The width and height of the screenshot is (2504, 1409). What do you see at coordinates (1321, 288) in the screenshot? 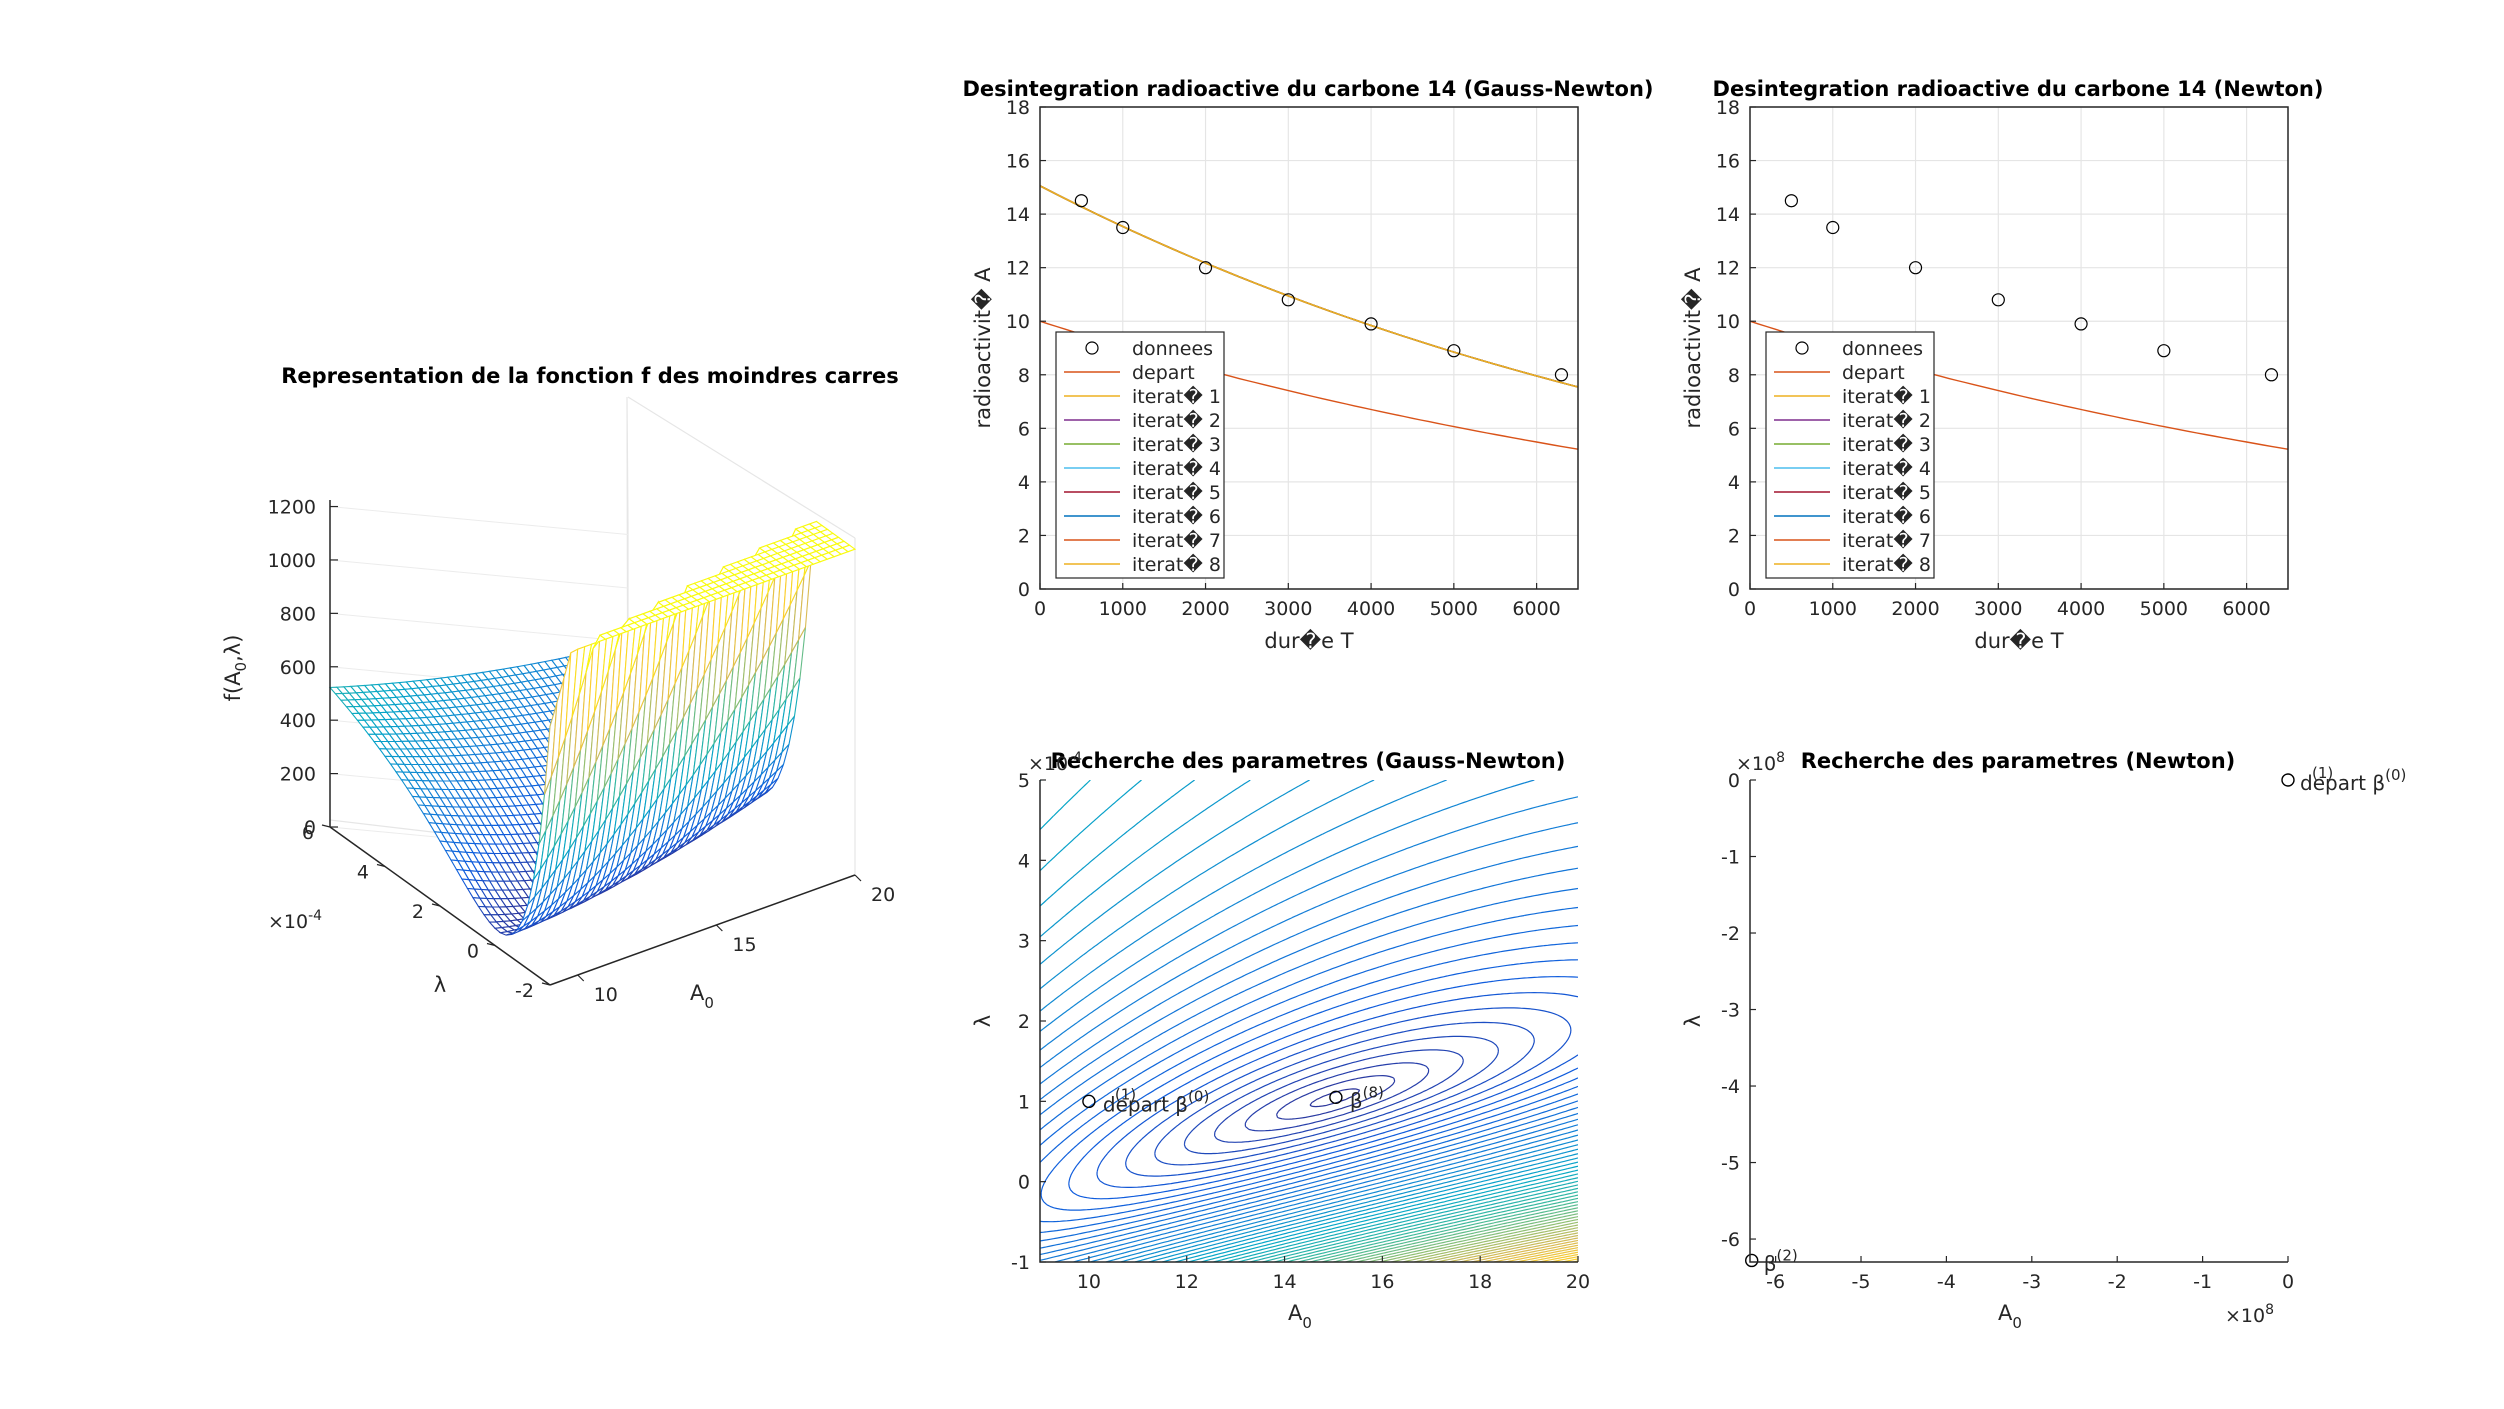
I see `gn-fit-data-points` at bounding box center [1321, 288].